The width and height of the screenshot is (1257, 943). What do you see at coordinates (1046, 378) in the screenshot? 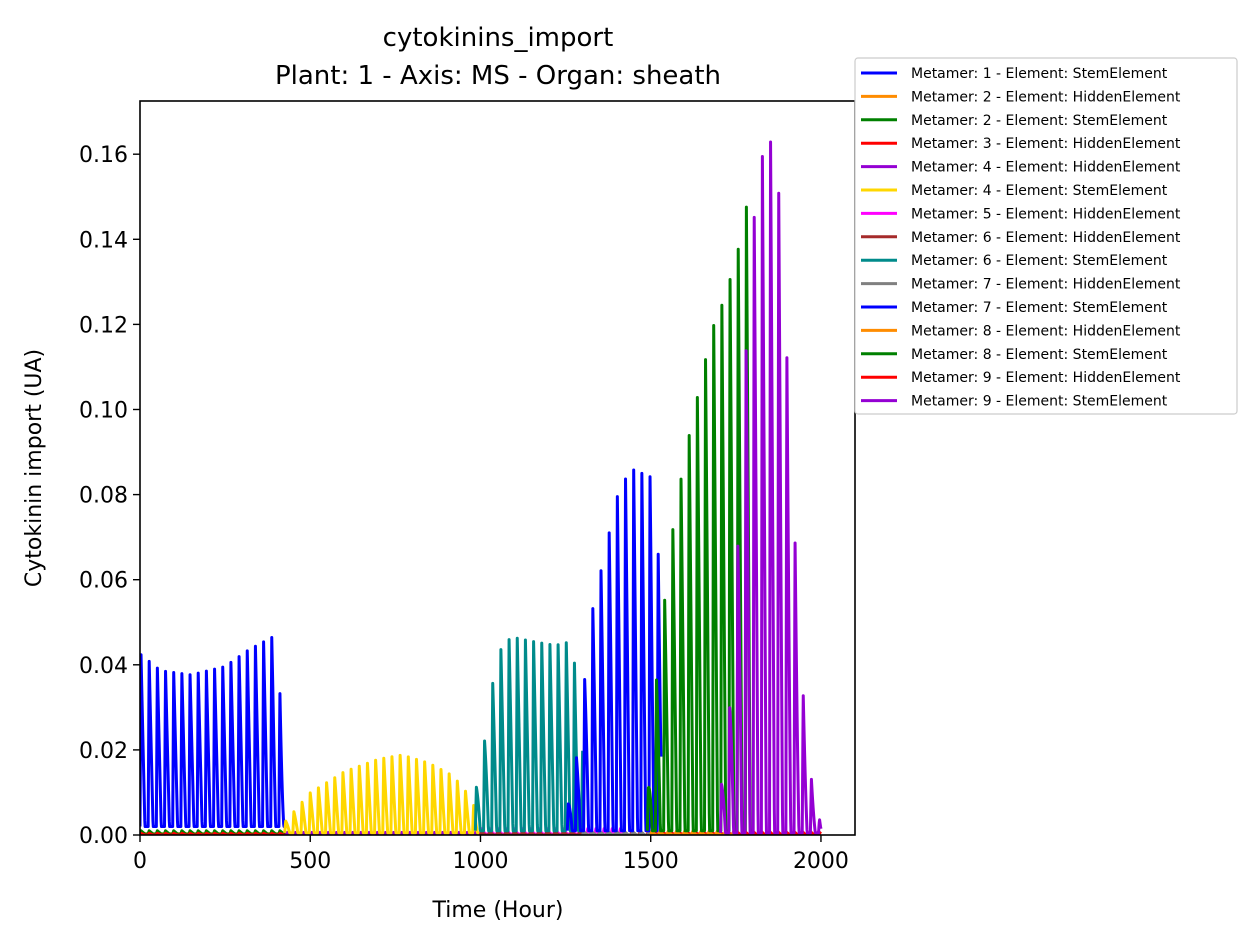
I see `legend-label: Metamer: 9 - Element: HiddenElement` at bounding box center [1046, 378].